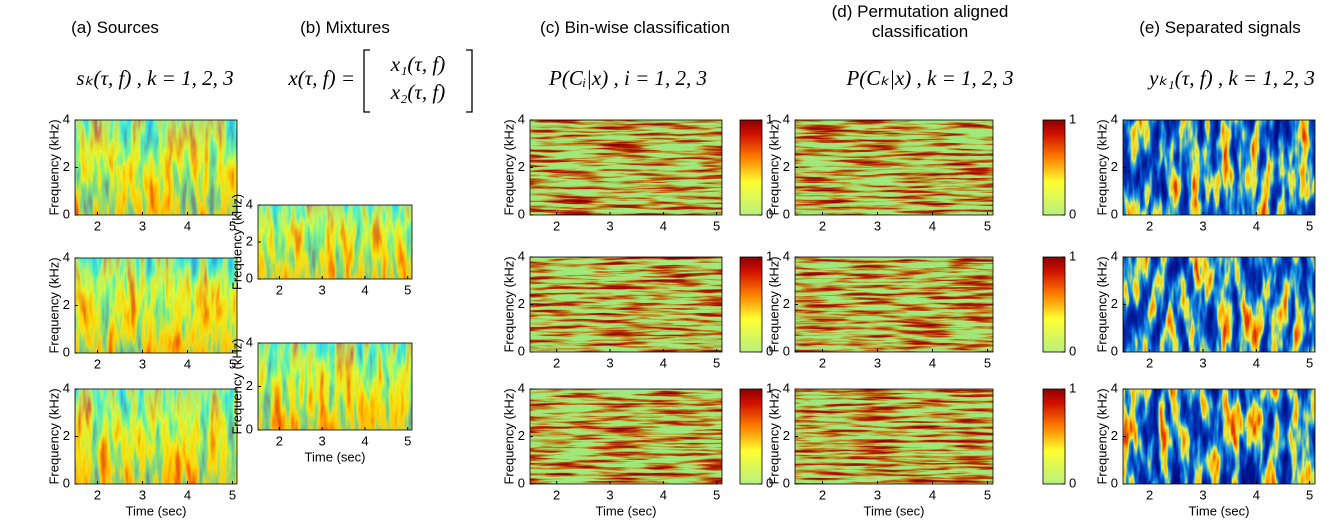 The width and height of the screenshot is (1343, 527). Describe the element at coordinates (345, 27) in the screenshot. I see `panel-title: (b) Mixtures` at that location.